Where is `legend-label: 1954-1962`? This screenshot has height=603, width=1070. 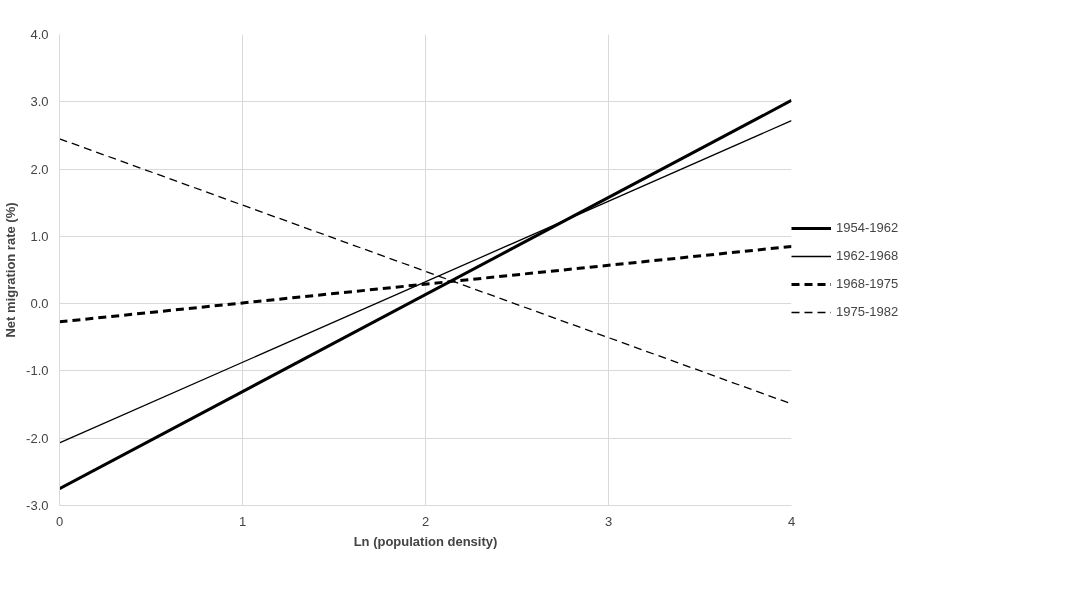 legend-label: 1954-1962 is located at coordinates (867, 227).